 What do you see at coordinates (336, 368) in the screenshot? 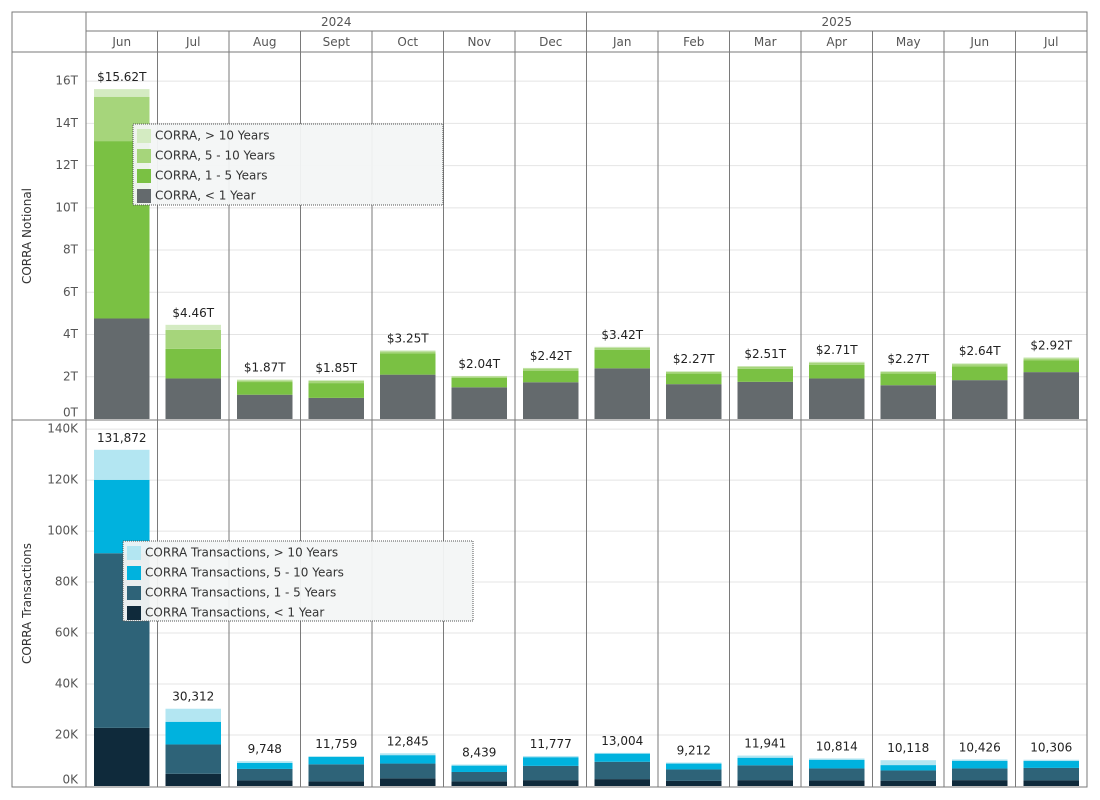
I see `bar-total-label: $1.85T` at bounding box center [336, 368].